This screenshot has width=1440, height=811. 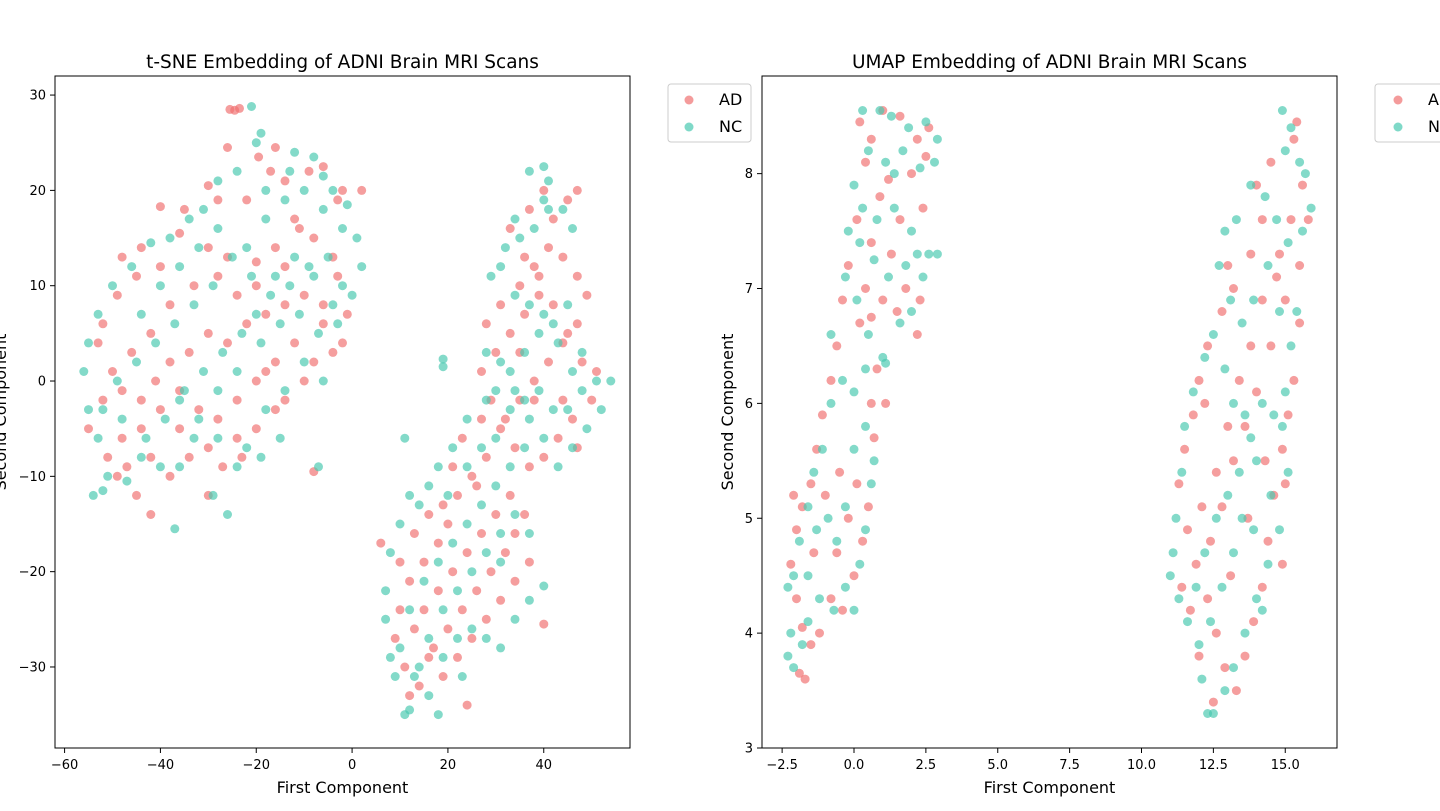 I want to click on tsne-y-tick-label: −20, so click(x=32, y=572).